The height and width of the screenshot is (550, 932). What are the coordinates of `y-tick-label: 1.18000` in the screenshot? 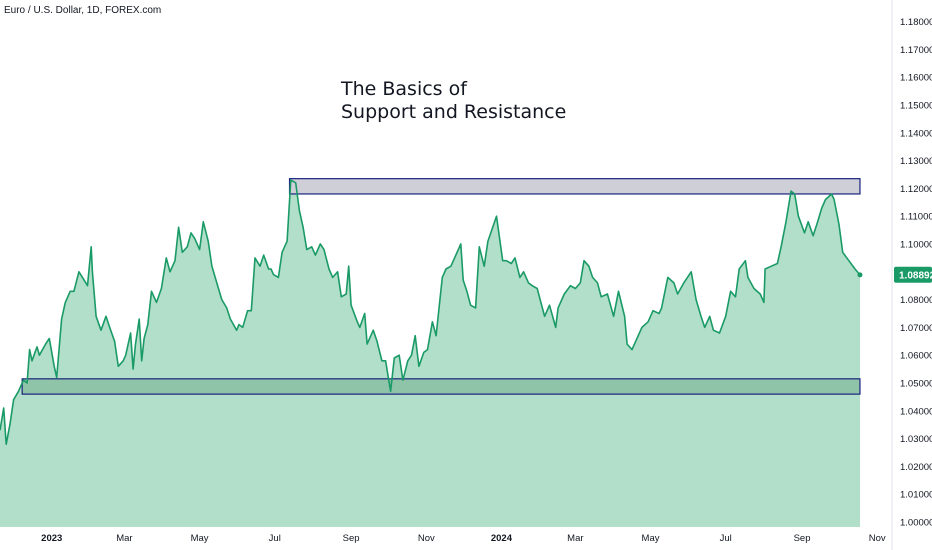 It's located at (916, 22).